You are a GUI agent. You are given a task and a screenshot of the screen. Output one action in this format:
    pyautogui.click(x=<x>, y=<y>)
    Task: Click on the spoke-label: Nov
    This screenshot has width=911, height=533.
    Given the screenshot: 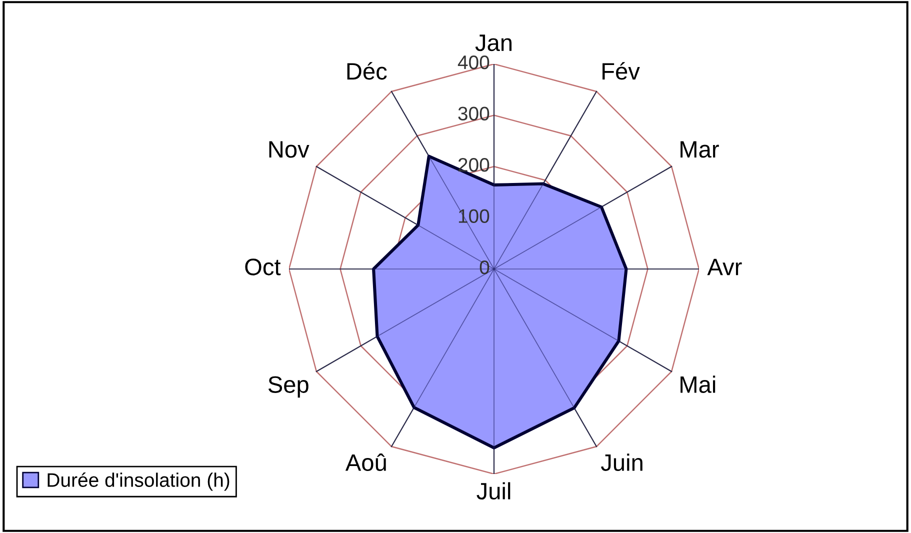 What is the action you would take?
    pyautogui.click(x=289, y=149)
    